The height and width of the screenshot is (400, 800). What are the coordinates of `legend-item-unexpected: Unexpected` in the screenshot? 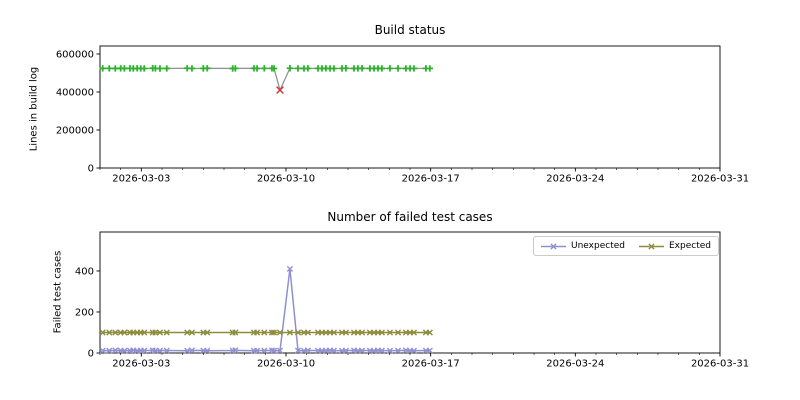 It's located at (583, 246).